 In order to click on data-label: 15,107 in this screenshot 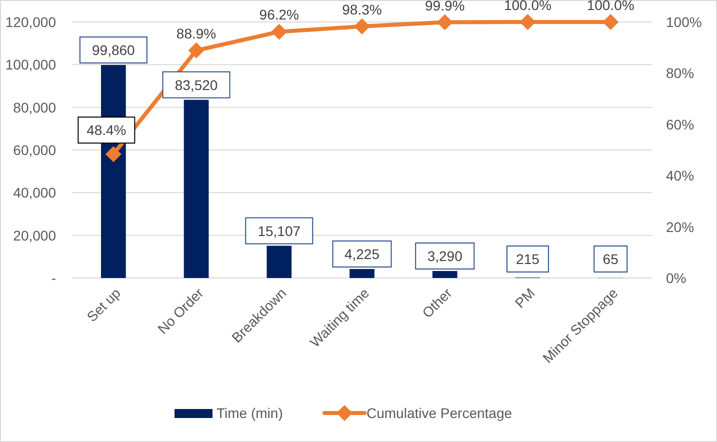, I will do `click(279, 230)`.